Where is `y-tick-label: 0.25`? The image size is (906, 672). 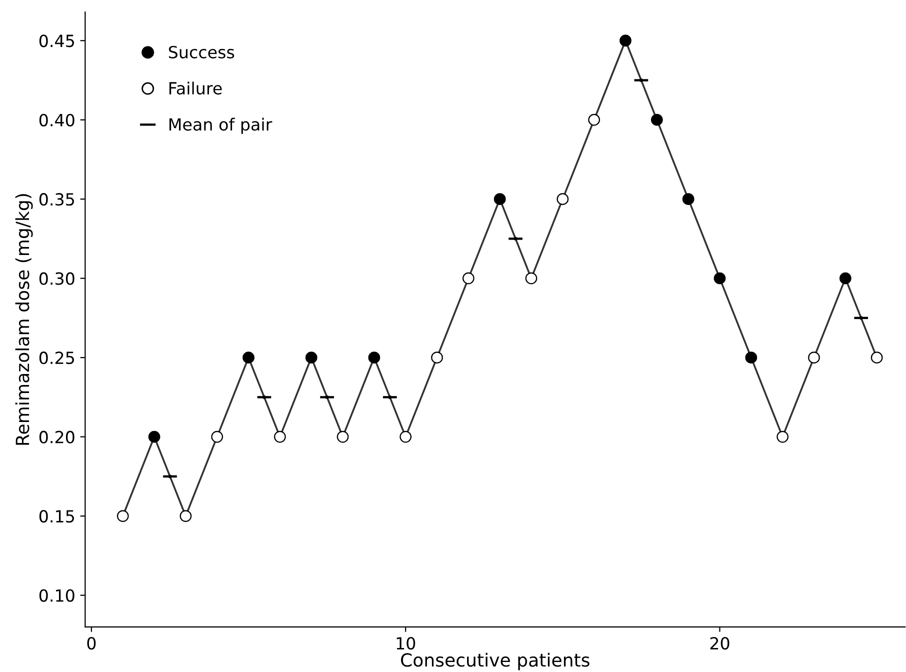 y-tick-label: 0.25 is located at coordinates (56, 358).